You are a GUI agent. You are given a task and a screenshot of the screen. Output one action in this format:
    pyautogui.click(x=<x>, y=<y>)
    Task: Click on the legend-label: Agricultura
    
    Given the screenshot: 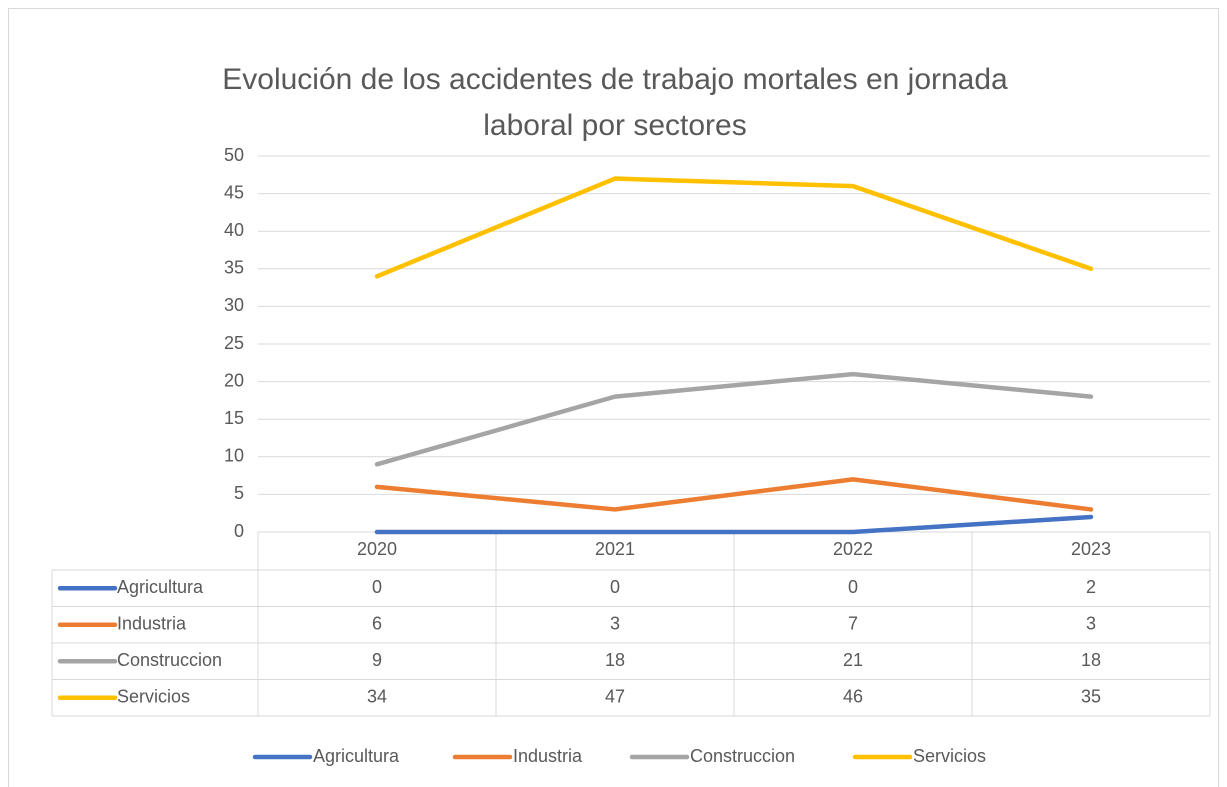 What is the action you would take?
    pyautogui.click(x=356, y=756)
    